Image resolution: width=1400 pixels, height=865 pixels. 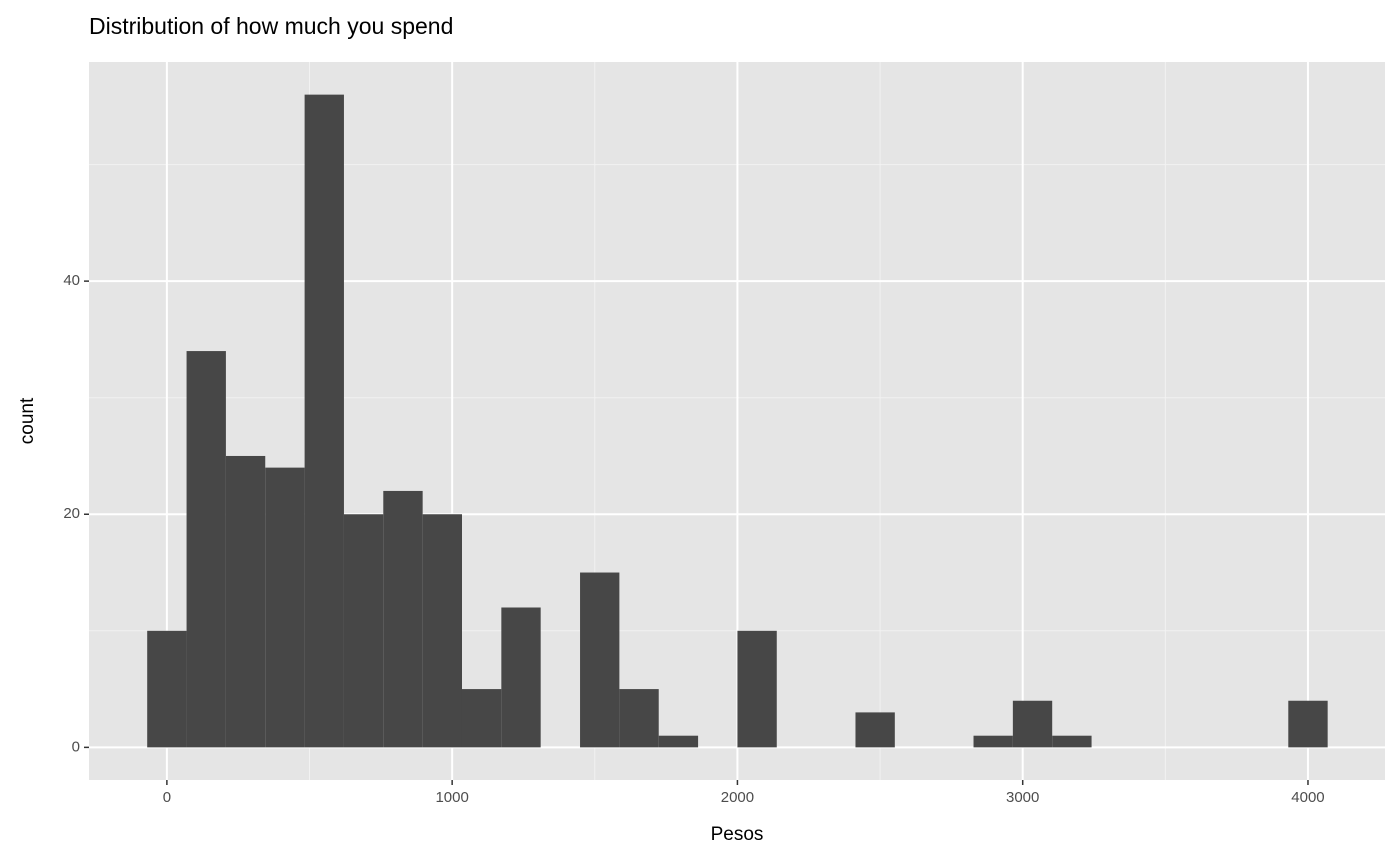 I want to click on y-tick-label: 0, so click(x=76, y=746).